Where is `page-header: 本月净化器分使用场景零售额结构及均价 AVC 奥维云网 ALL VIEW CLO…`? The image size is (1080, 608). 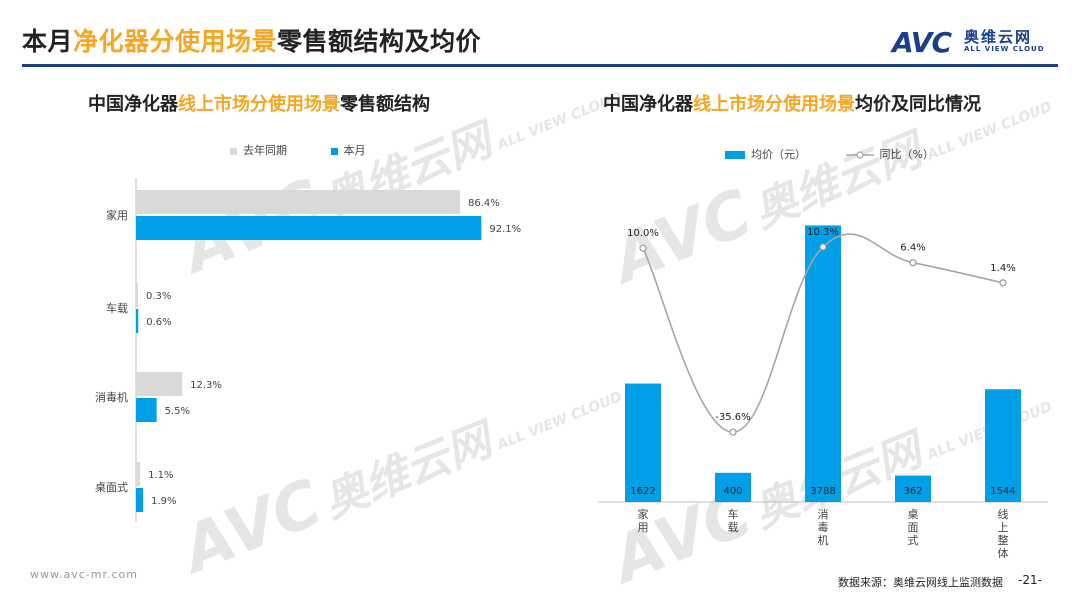 page-header: 本月净化器分使用场景零售额结构及均价 AVC 奥维云网 ALL VIEW CLO… is located at coordinates (540, 34).